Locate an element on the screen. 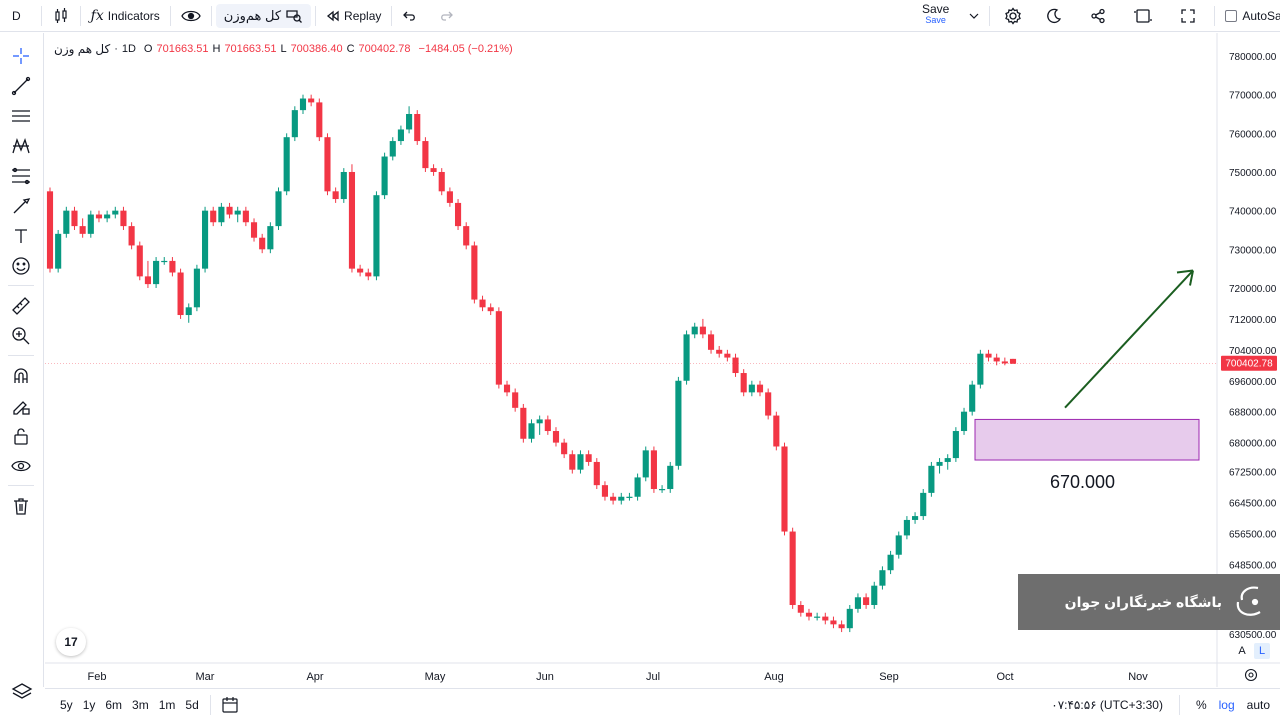 Image resolution: width=1280 pixels, height=720 pixels. candles-icon is located at coordinates (61, 15).